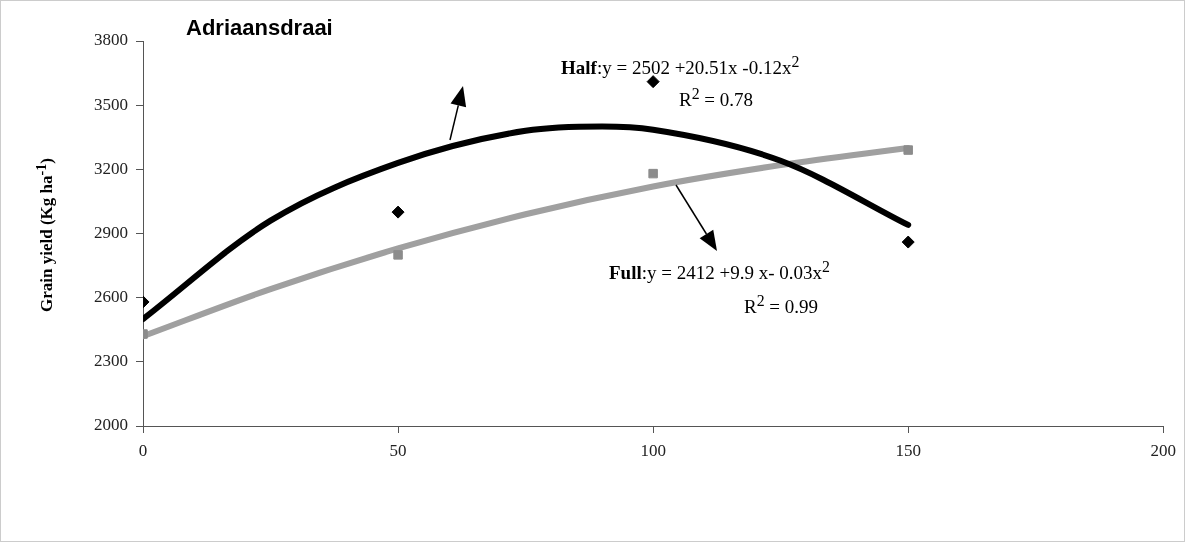 This screenshot has height=542, width=1185. Describe the element at coordinates (111, 104) in the screenshot. I see `y-tick-label: 3500` at that location.